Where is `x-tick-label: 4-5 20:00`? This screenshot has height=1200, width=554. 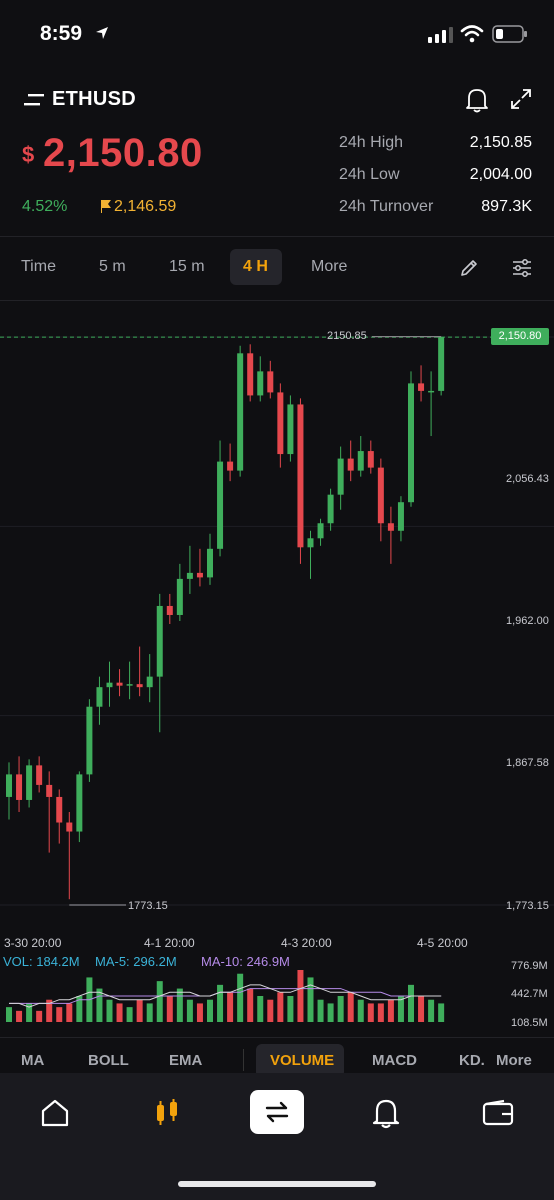 x-tick-label: 4-5 20:00 is located at coordinates (442, 943).